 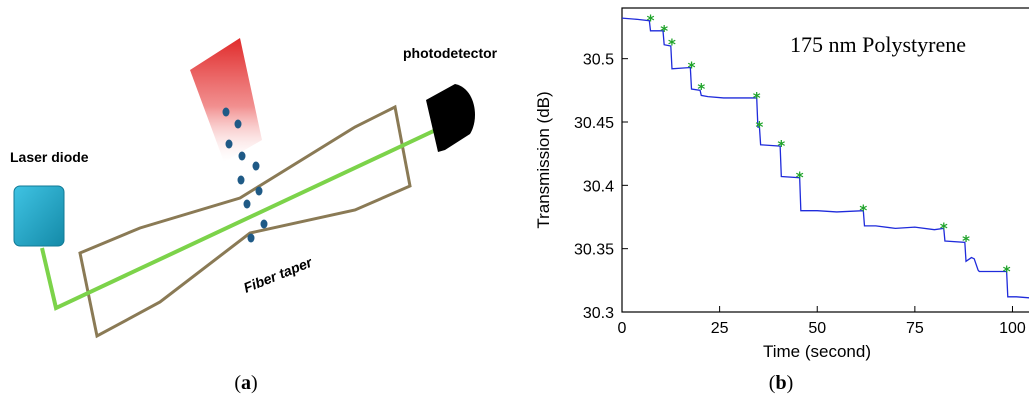 What do you see at coordinates (39, 216) in the screenshot?
I see `laser-diode-box` at bounding box center [39, 216].